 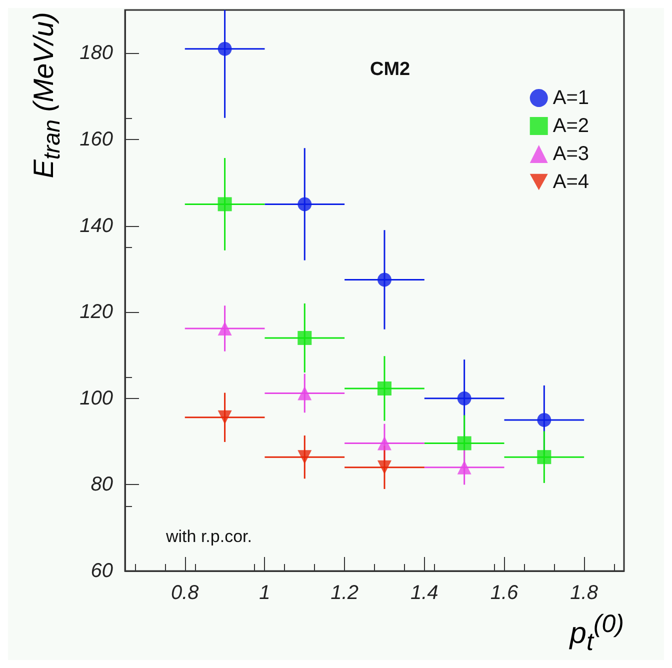 I want to click on x-tick-label: 0.8, so click(x=184, y=593).